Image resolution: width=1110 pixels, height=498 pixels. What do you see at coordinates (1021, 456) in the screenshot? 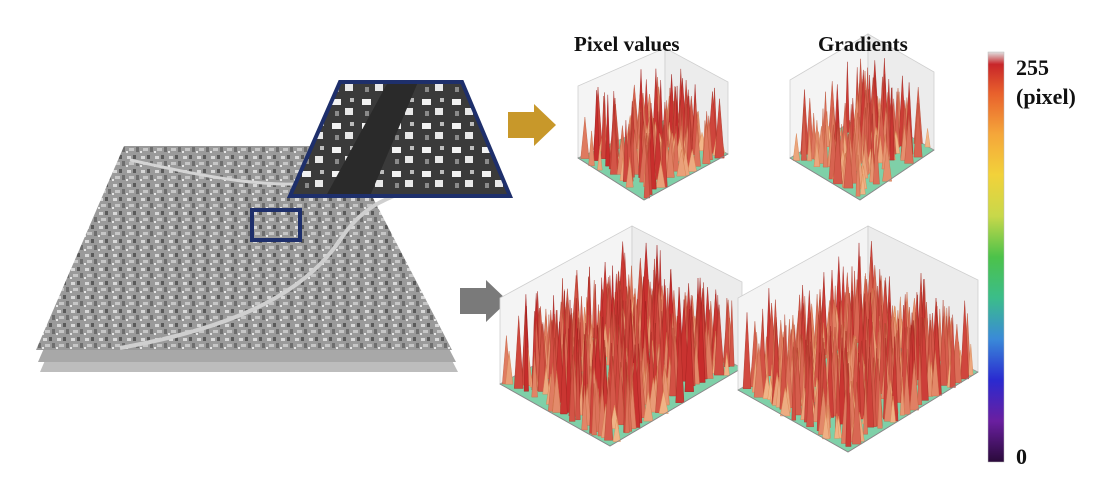
I see `colorbar-min-label: 0` at bounding box center [1021, 456].